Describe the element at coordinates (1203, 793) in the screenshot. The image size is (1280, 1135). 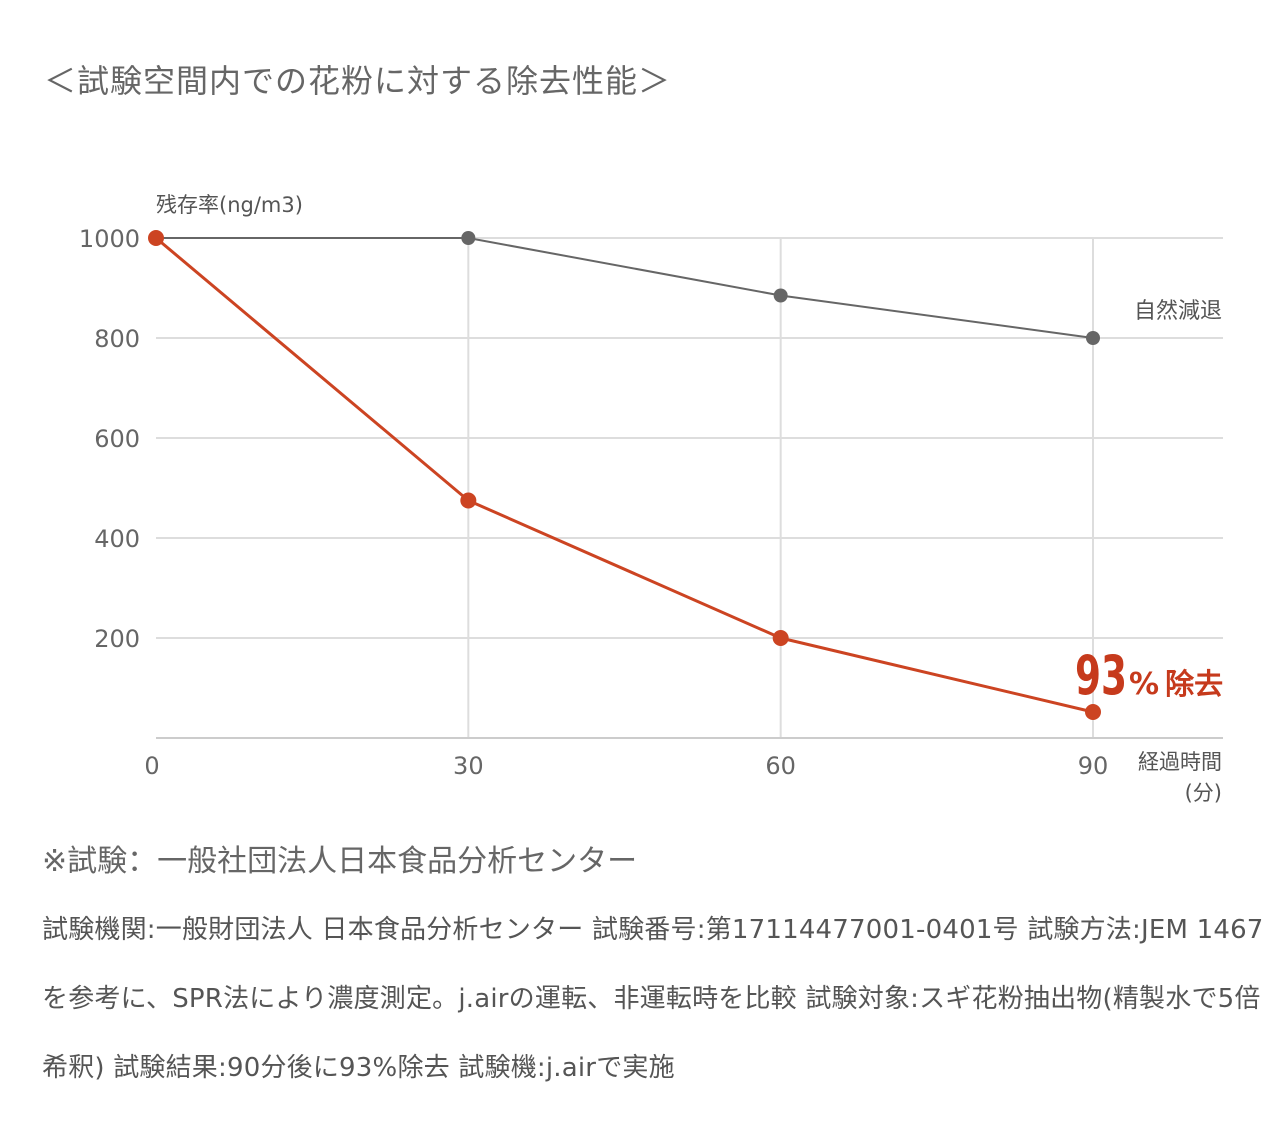
I see `x-axis-unit-label: (分)` at that location.